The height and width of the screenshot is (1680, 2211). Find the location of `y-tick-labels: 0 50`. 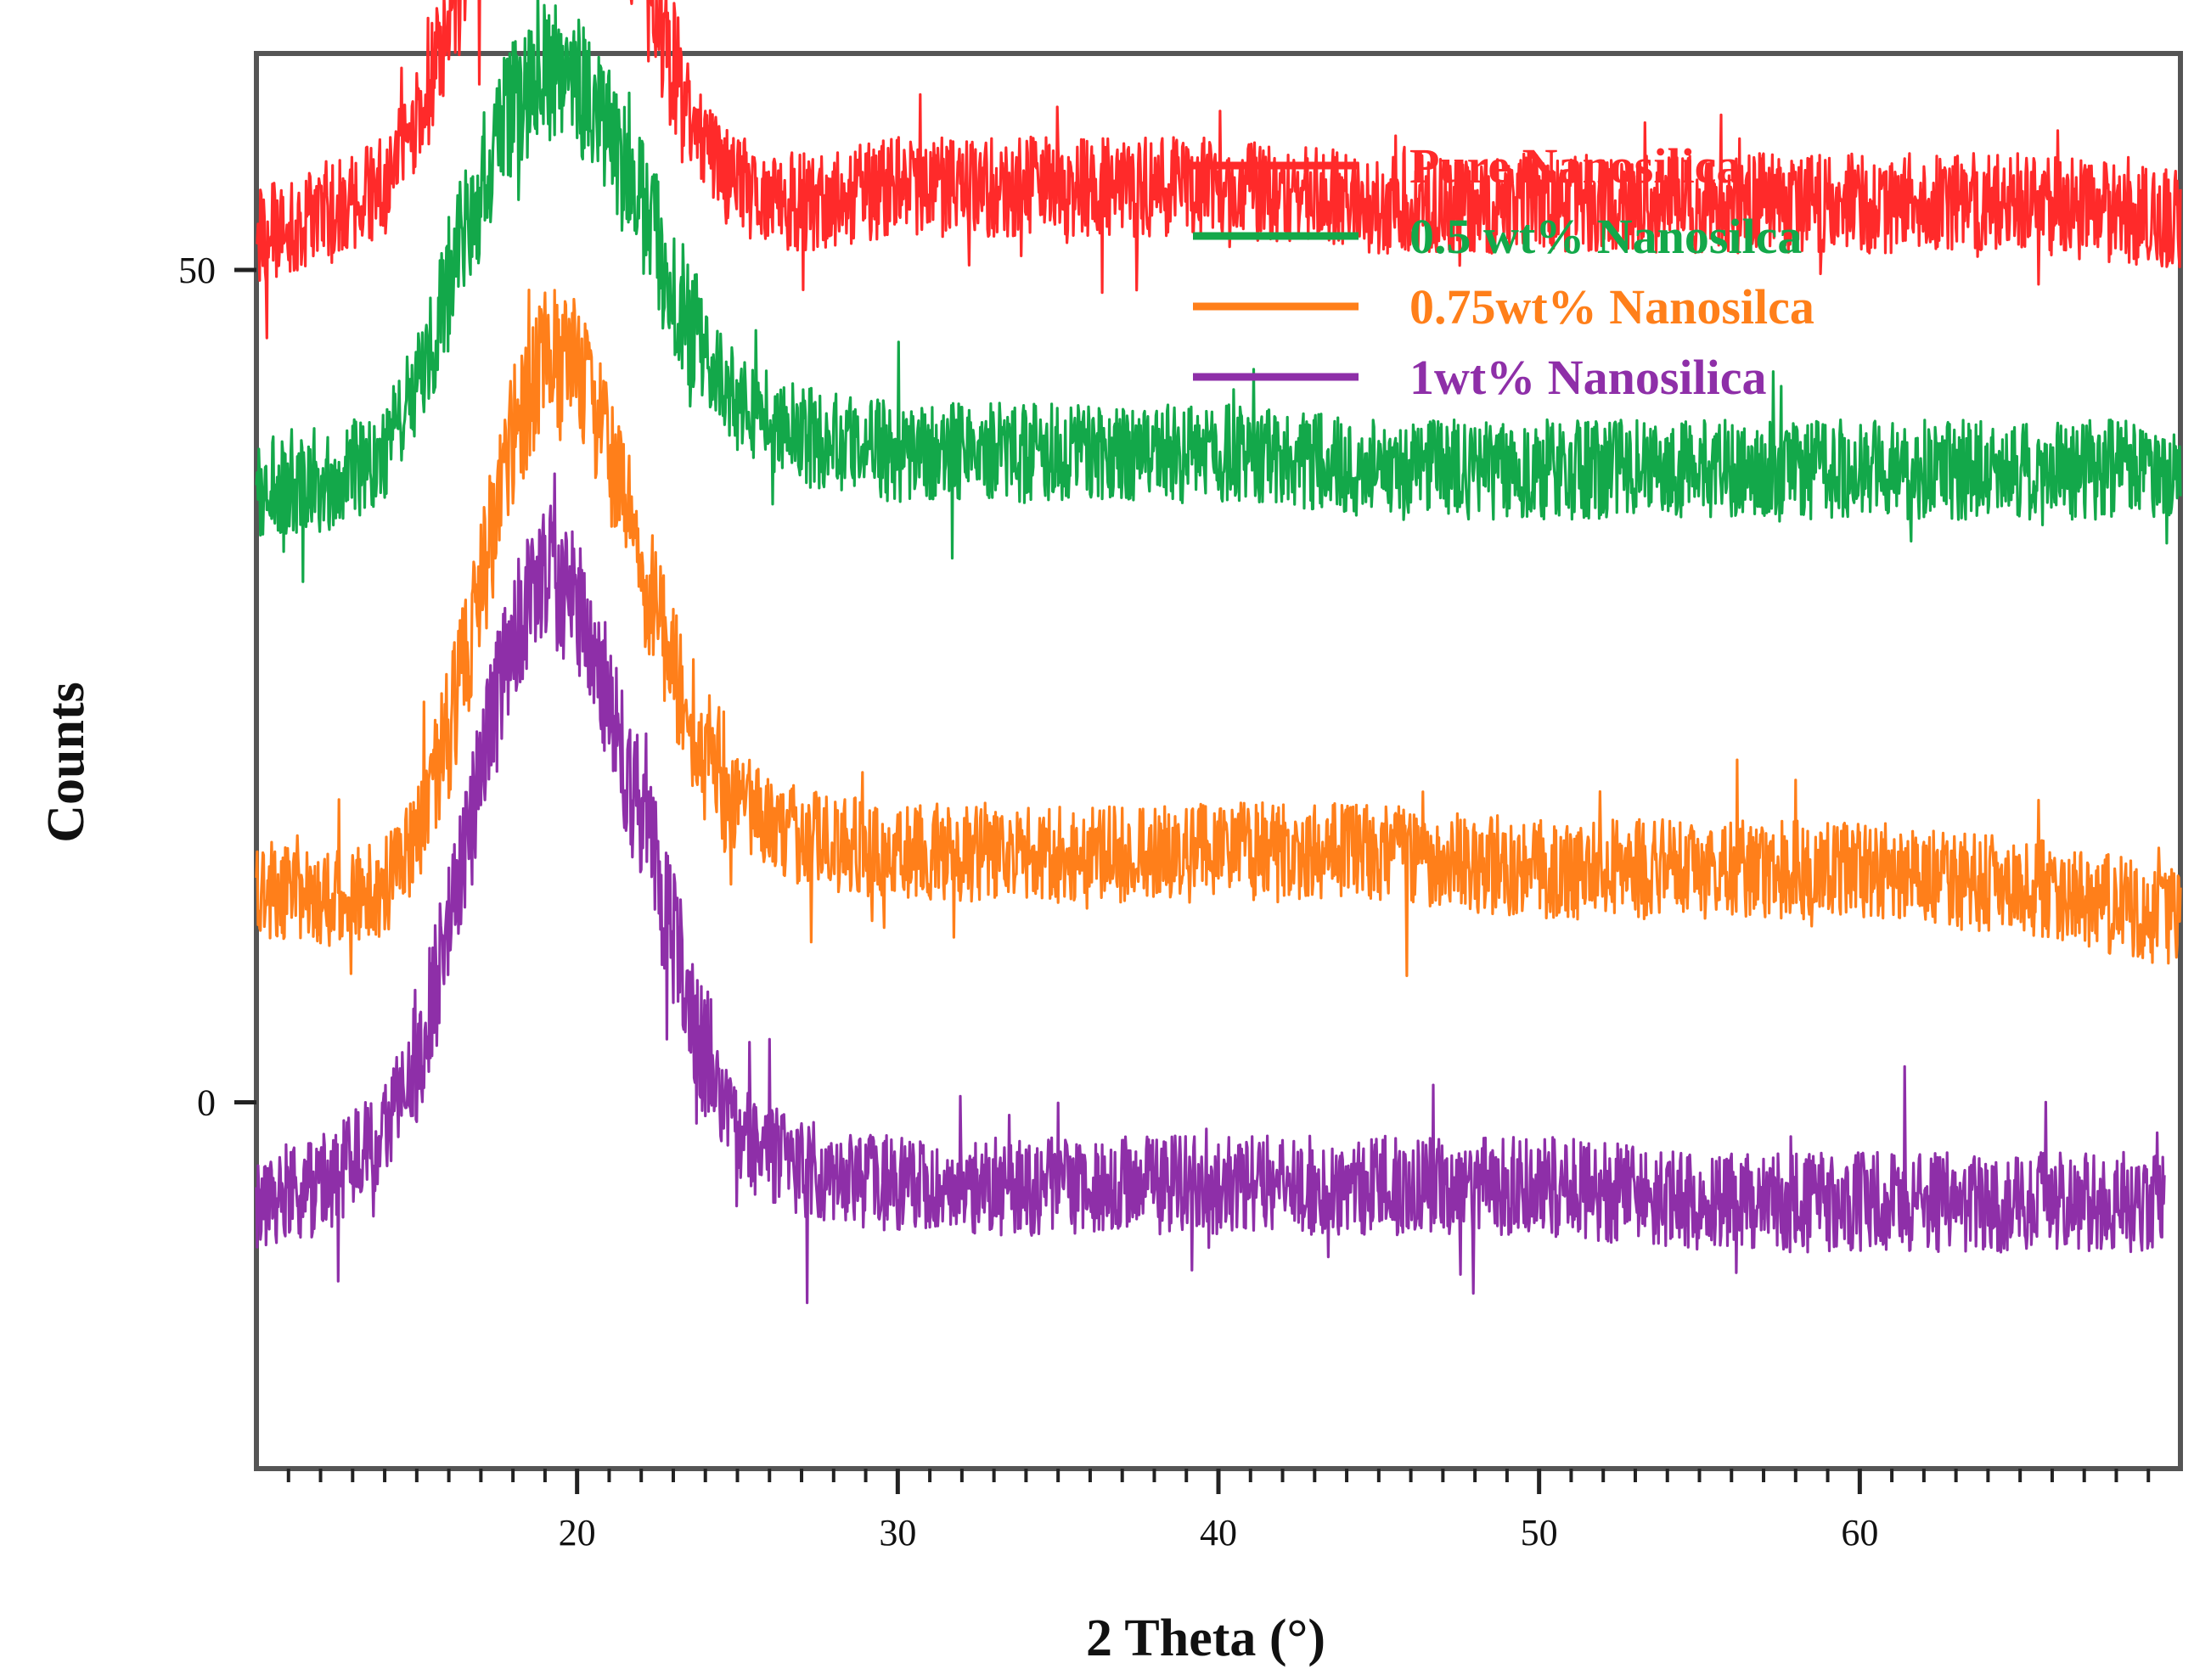

y-tick-labels: 0 50 is located at coordinates (197, 687).